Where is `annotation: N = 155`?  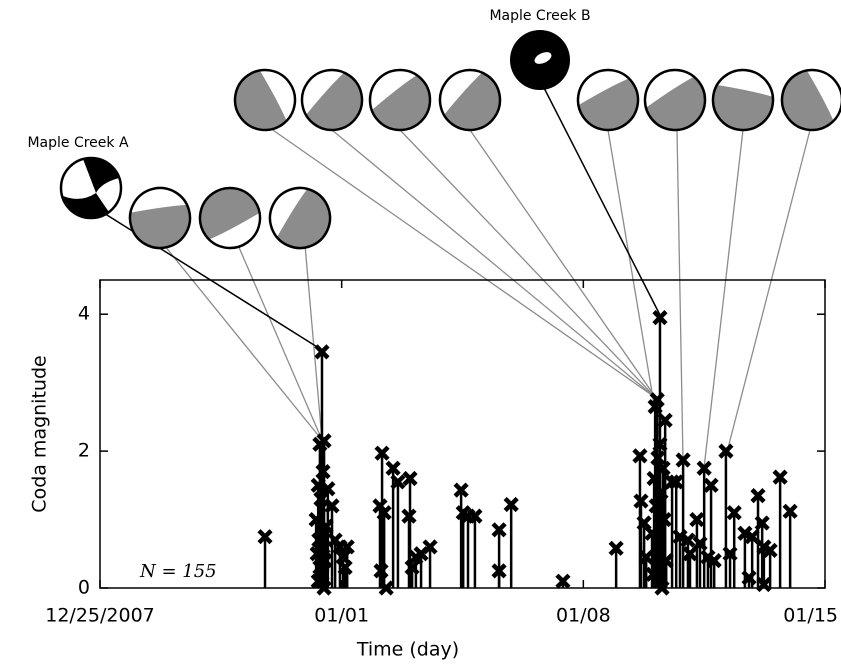
annotation: N = 155 is located at coordinates (178, 571).